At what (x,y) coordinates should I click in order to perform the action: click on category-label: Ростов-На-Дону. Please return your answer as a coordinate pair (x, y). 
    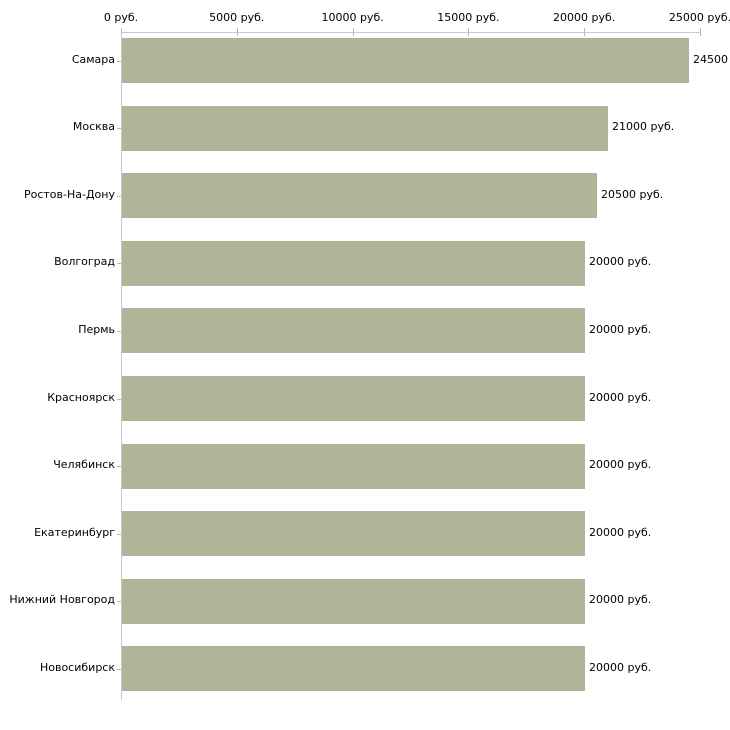
    Looking at the image, I should click on (69, 194).